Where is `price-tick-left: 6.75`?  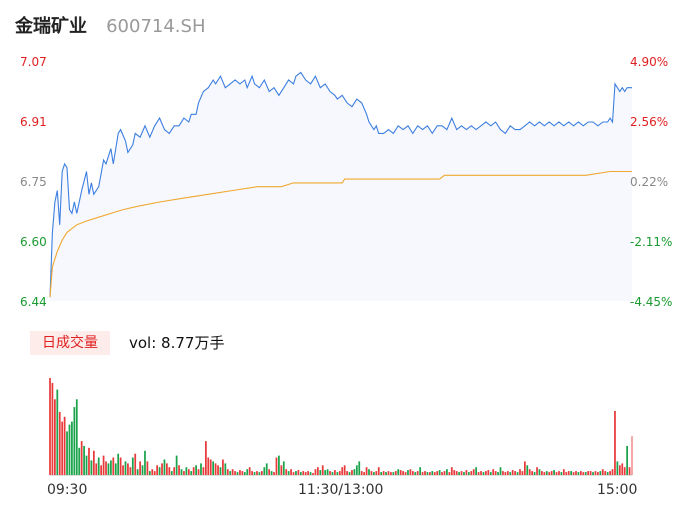 price-tick-left: 6.75 is located at coordinates (33, 182).